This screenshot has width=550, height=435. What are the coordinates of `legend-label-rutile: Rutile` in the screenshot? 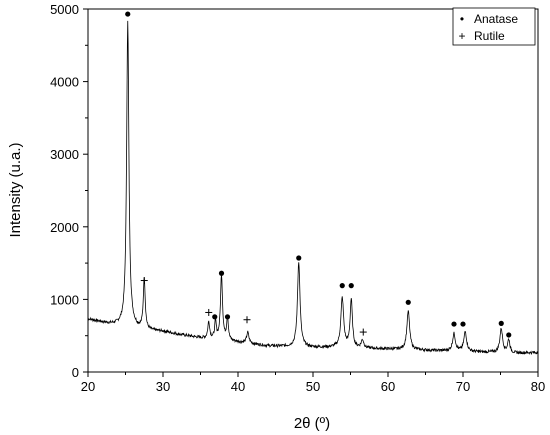 It's located at (489, 36).